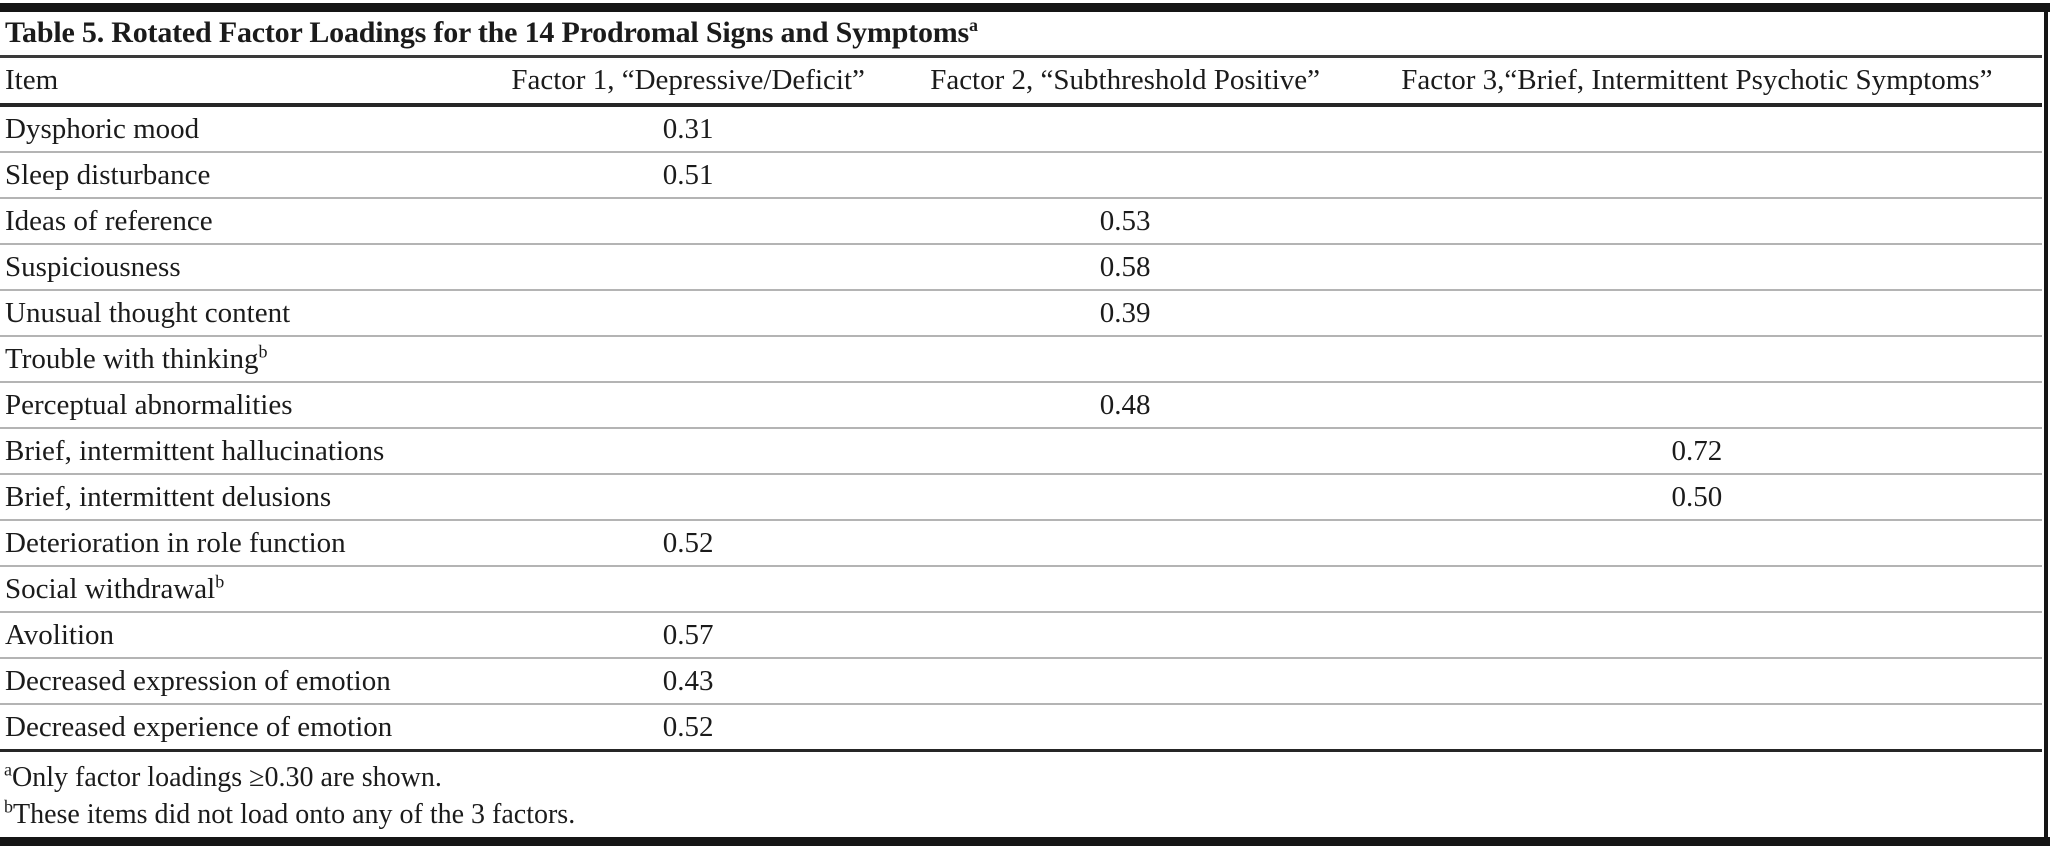 The width and height of the screenshot is (2050, 846). What do you see at coordinates (1696, 450) in the screenshot?
I see `factor-3-loading: 0.72` at bounding box center [1696, 450].